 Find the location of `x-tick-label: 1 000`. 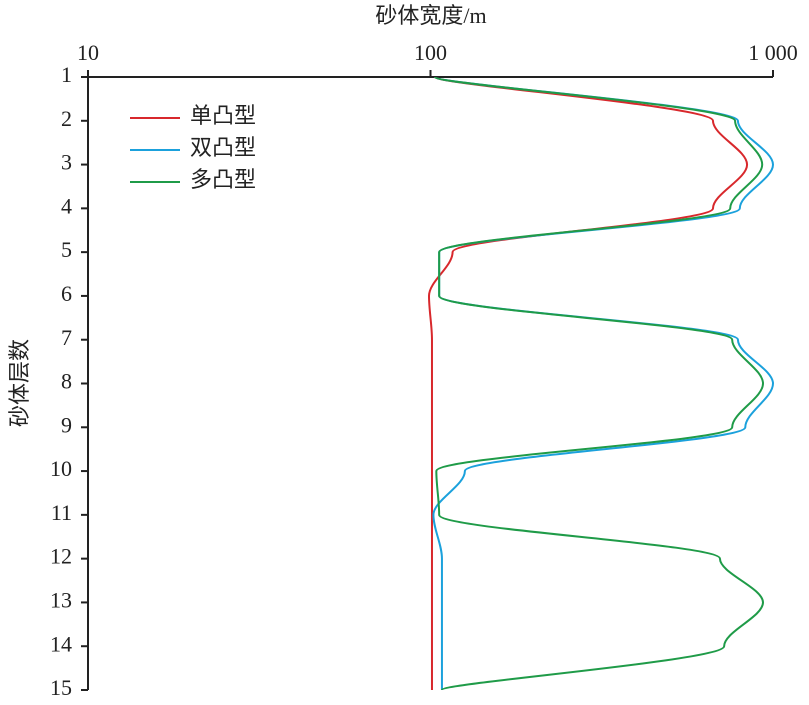

x-tick-label: 1 000 is located at coordinates (773, 52).